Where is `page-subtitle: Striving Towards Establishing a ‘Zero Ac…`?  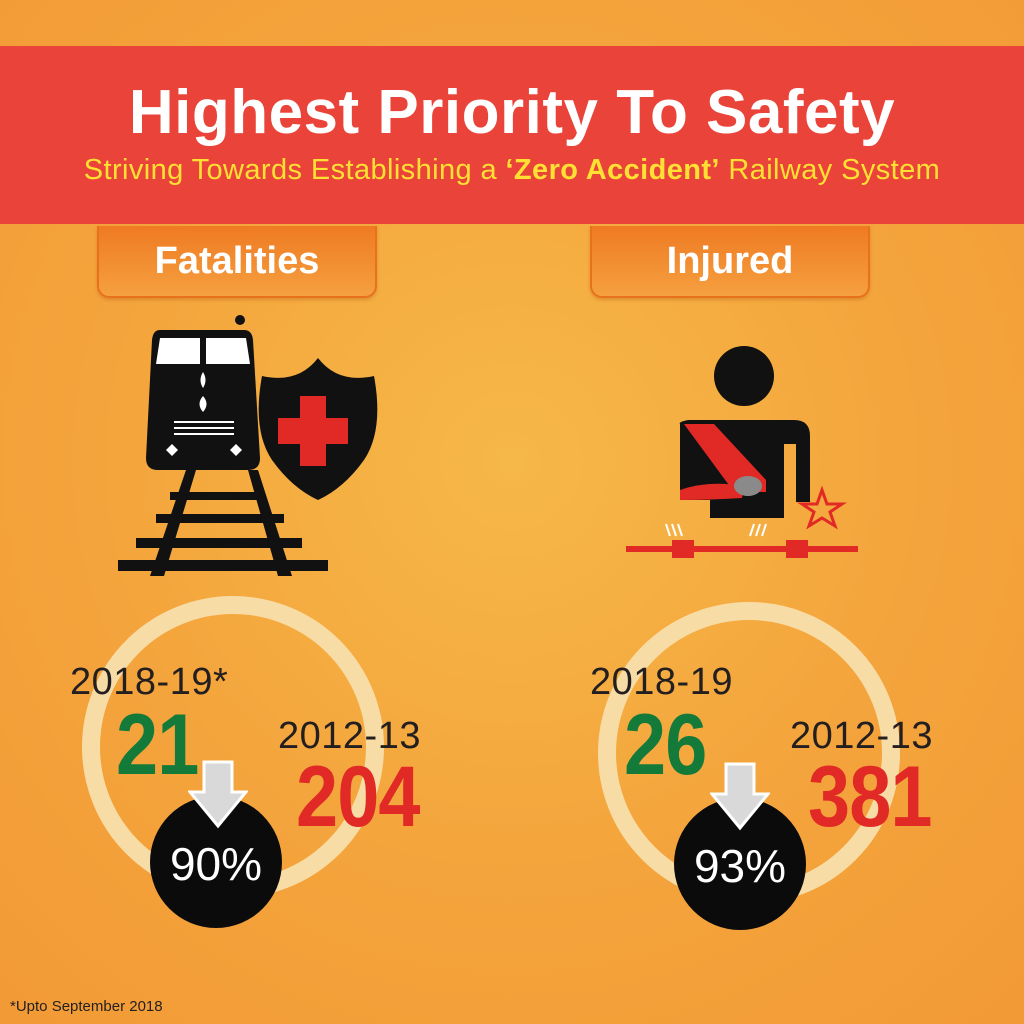 page-subtitle: Striving Towards Establishing a ‘Zero Ac… is located at coordinates (512, 170).